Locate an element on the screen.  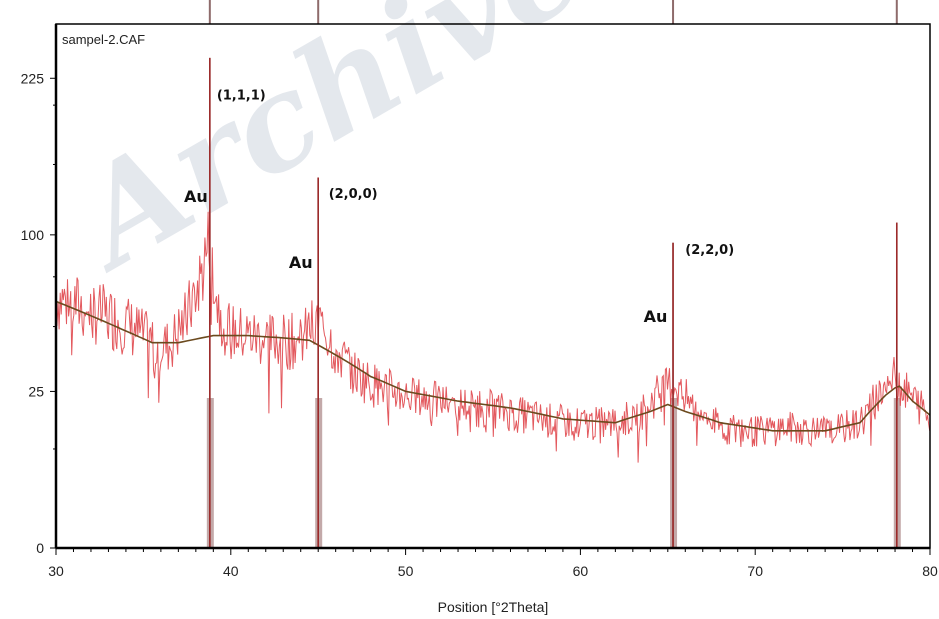
chart-title: sampel-2.CAF is located at coordinates (103, 39).